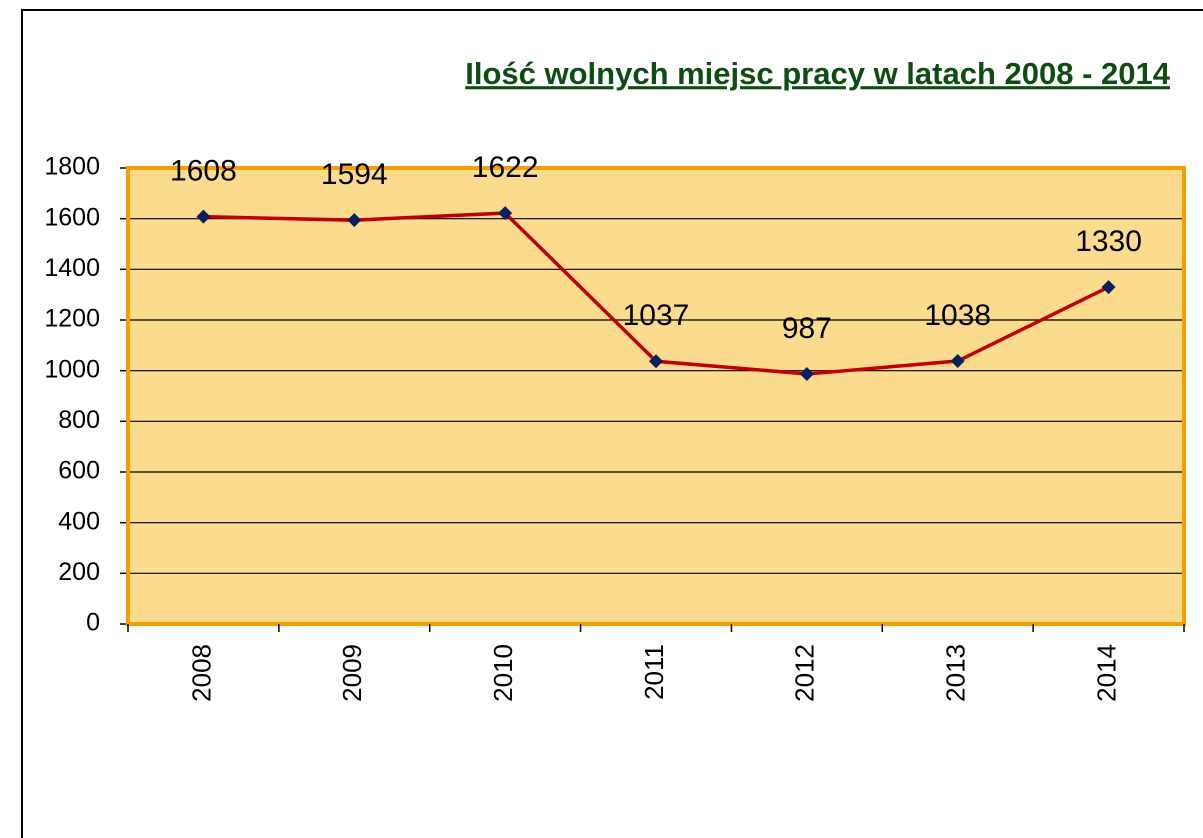 This screenshot has width=1203, height=838. What do you see at coordinates (79, 420) in the screenshot?
I see `y-tick-label: 800` at bounding box center [79, 420].